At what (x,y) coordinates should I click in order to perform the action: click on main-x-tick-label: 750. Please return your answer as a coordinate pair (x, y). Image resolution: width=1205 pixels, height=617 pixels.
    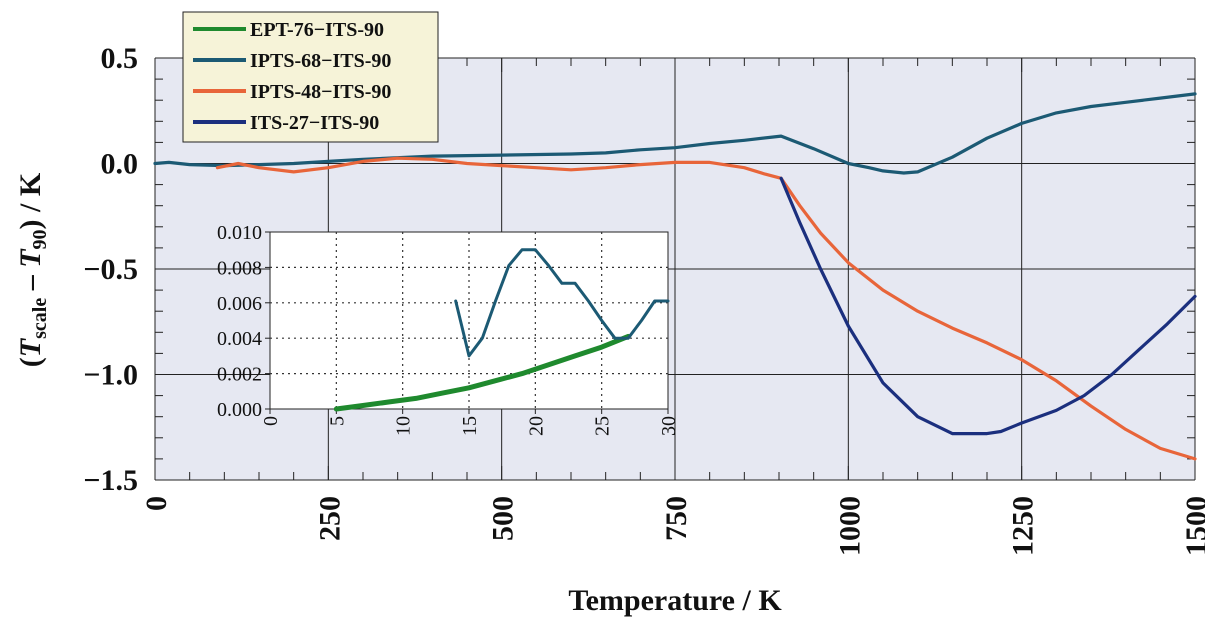
    Looking at the image, I should click on (676, 518).